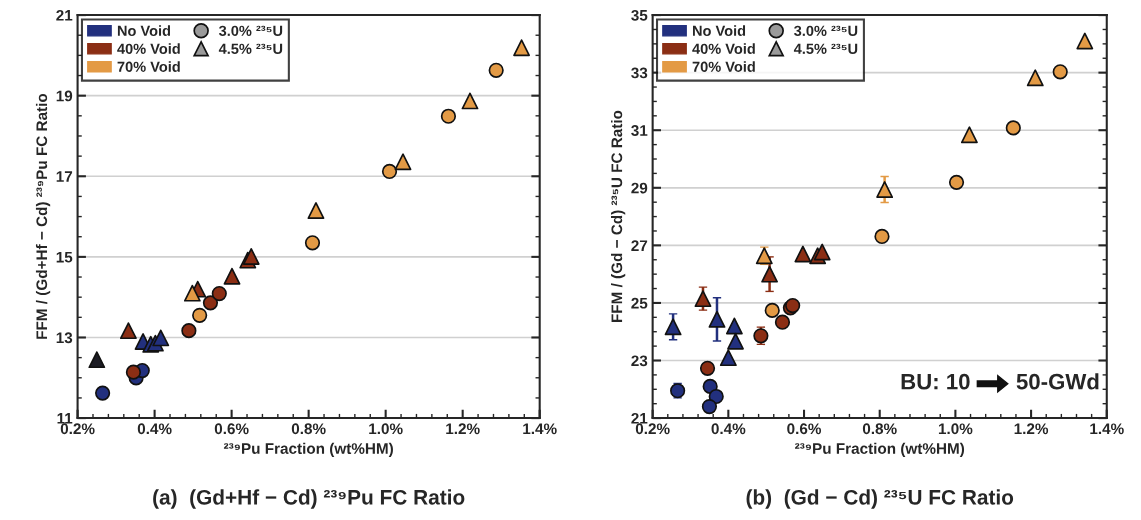 This screenshot has height=520, width=1141. I want to click on y-tick-label: 17, so click(64, 176).